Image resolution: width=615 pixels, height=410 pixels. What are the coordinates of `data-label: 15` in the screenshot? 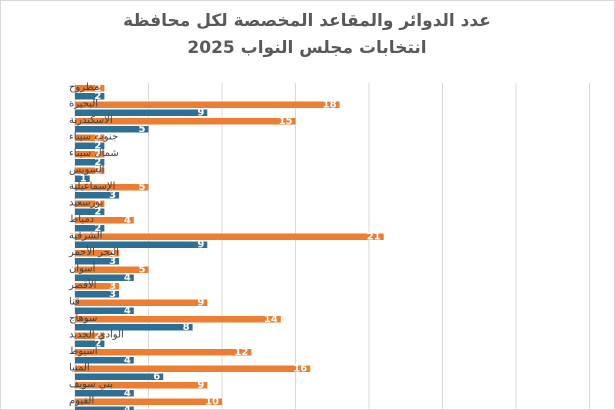 It's located at (286, 121).